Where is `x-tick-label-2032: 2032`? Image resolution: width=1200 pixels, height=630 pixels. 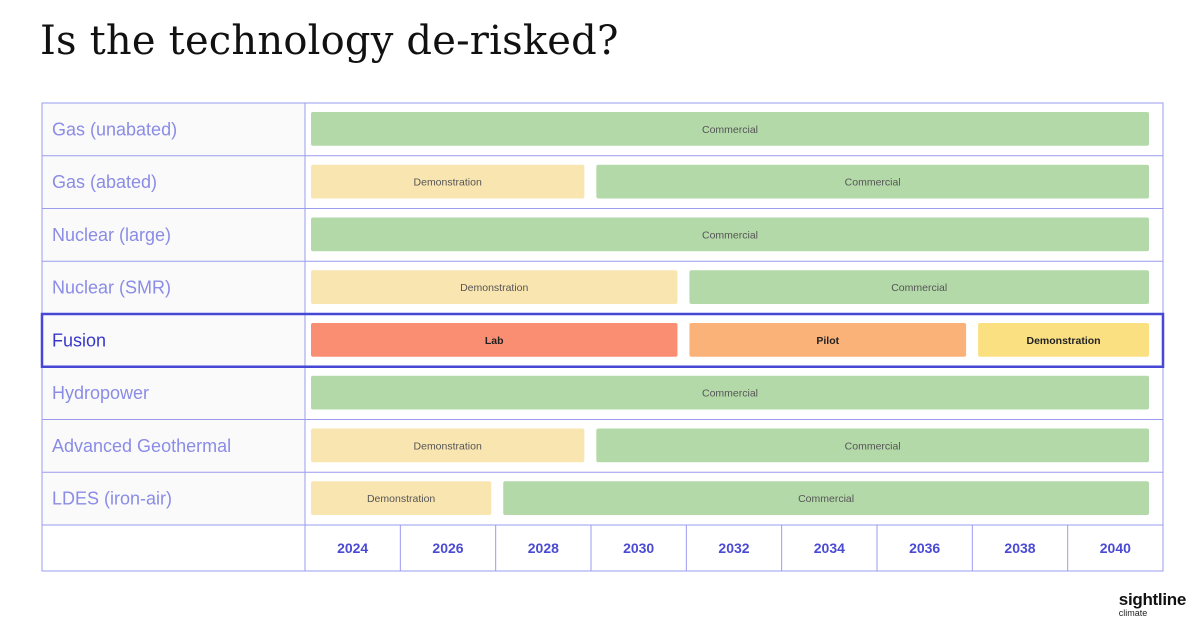 x-tick-label-2032: 2032 is located at coordinates (733, 548).